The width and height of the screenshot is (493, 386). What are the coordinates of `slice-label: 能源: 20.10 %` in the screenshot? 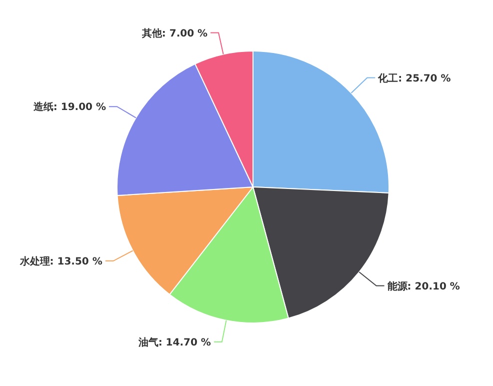 It's located at (423, 286).